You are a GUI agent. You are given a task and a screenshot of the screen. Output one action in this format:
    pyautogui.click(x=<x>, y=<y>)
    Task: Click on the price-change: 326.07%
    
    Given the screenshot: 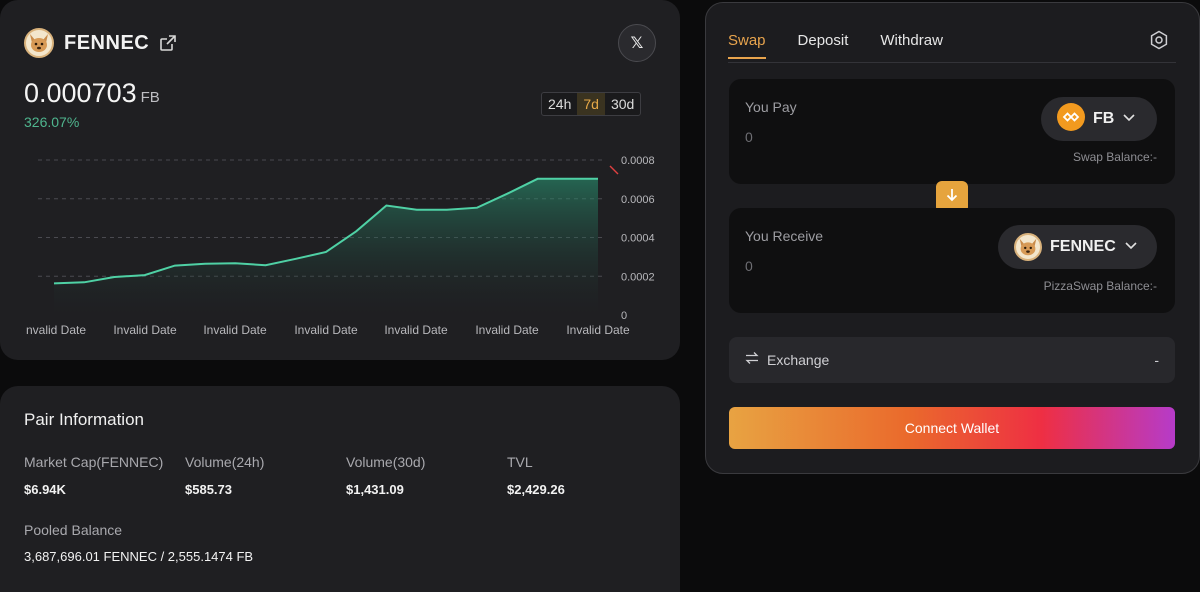 What is the action you would take?
    pyautogui.click(x=52, y=122)
    